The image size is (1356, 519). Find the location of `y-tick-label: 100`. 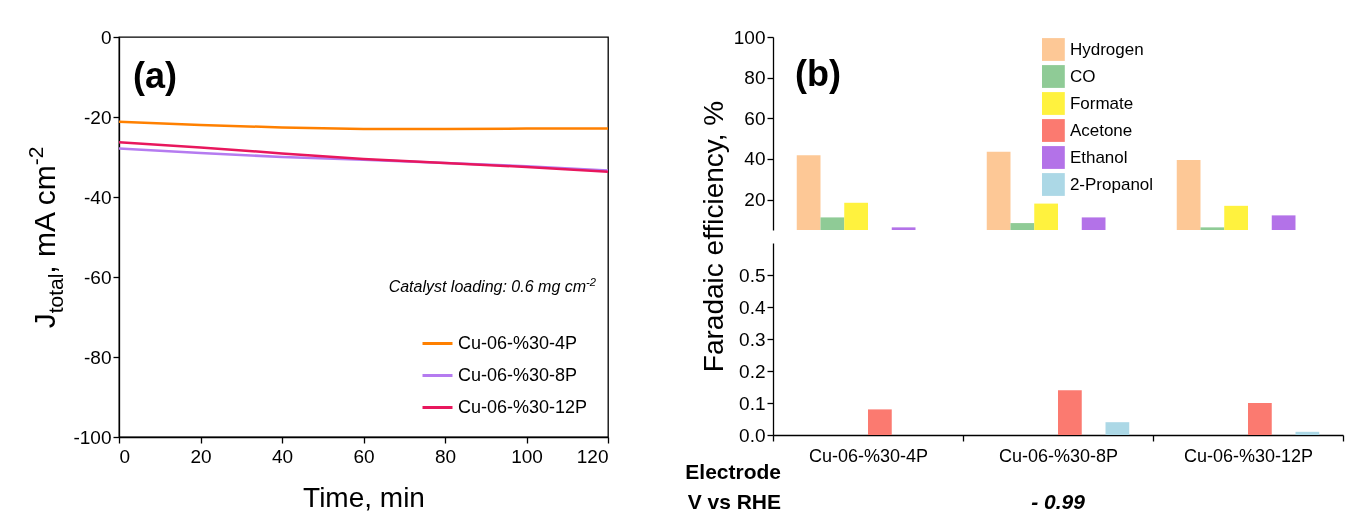

y-tick-label: 100 is located at coordinates (749, 37).